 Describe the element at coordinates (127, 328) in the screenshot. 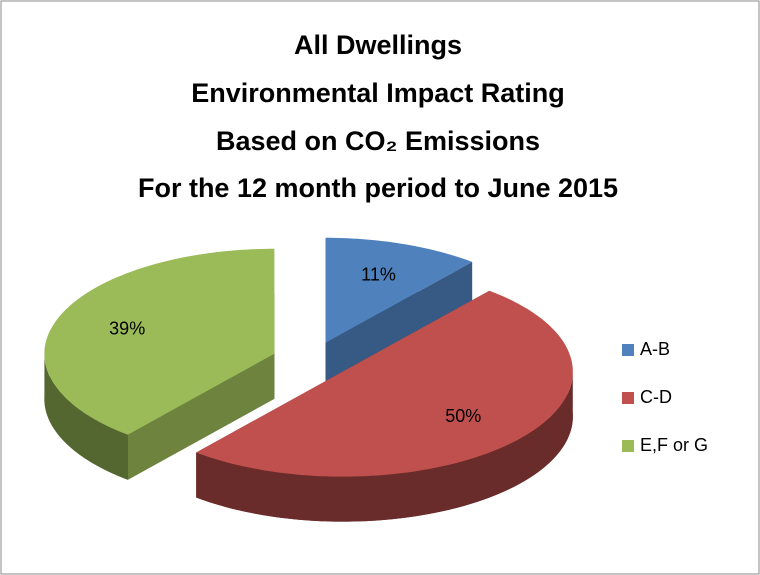

I see `data-label: 39%` at that location.